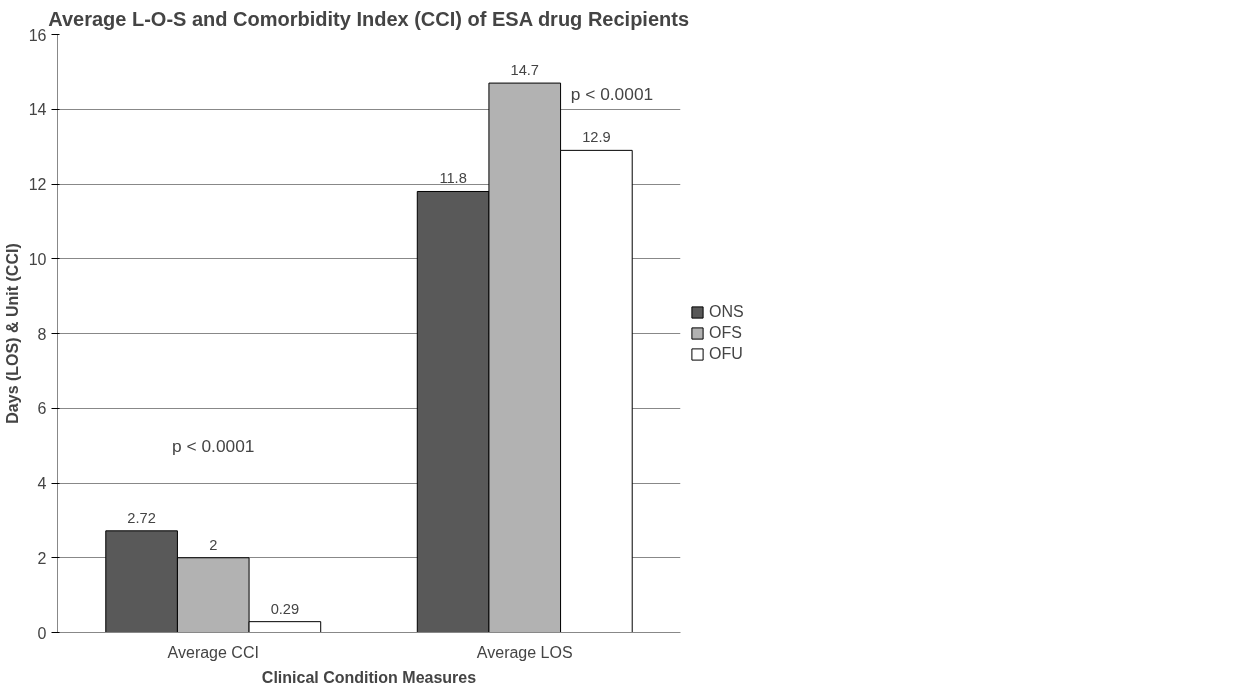 The image size is (1249, 696). I want to click on y-tick-label: 2, so click(42, 558).